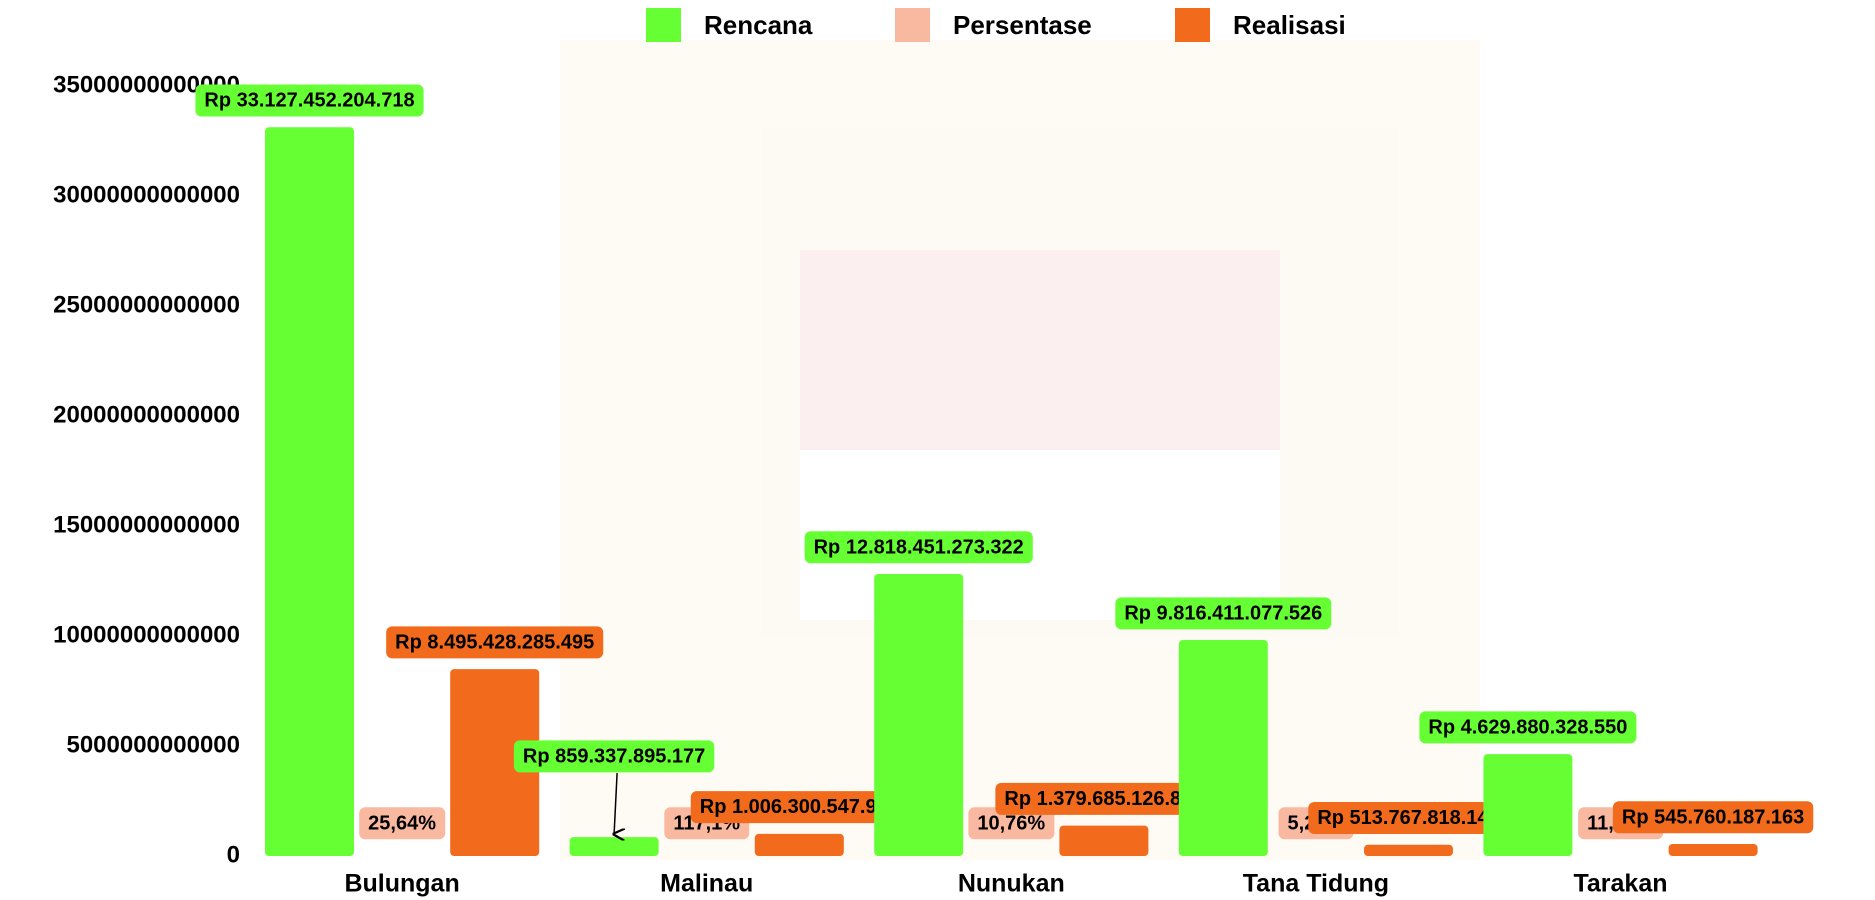 This screenshot has height=900, width=1875. What do you see at coordinates (146, 634) in the screenshot?
I see `y-tick-label: 10000000000000` at bounding box center [146, 634].